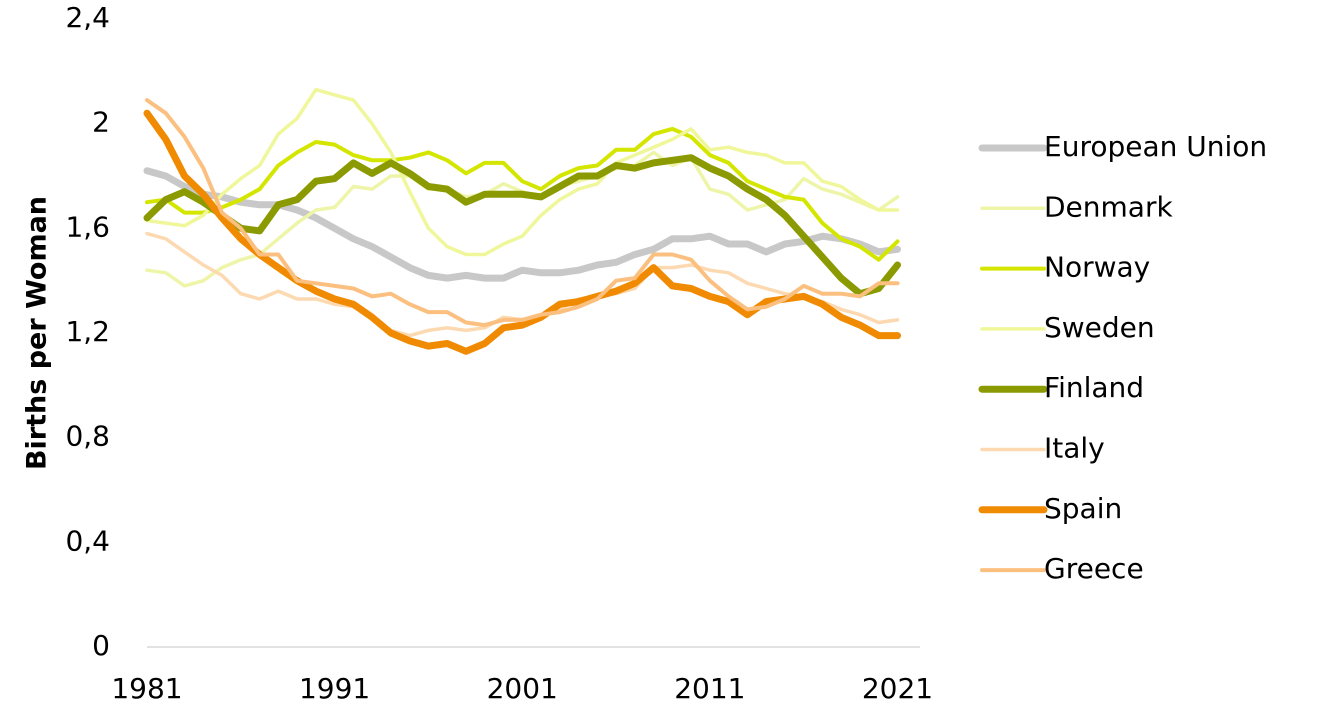 The width and height of the screenshot is (1326, 713). Describe the element at coordinates (87, 540) in the screenshot. I see `y-tick-label: 0,4` at that location.